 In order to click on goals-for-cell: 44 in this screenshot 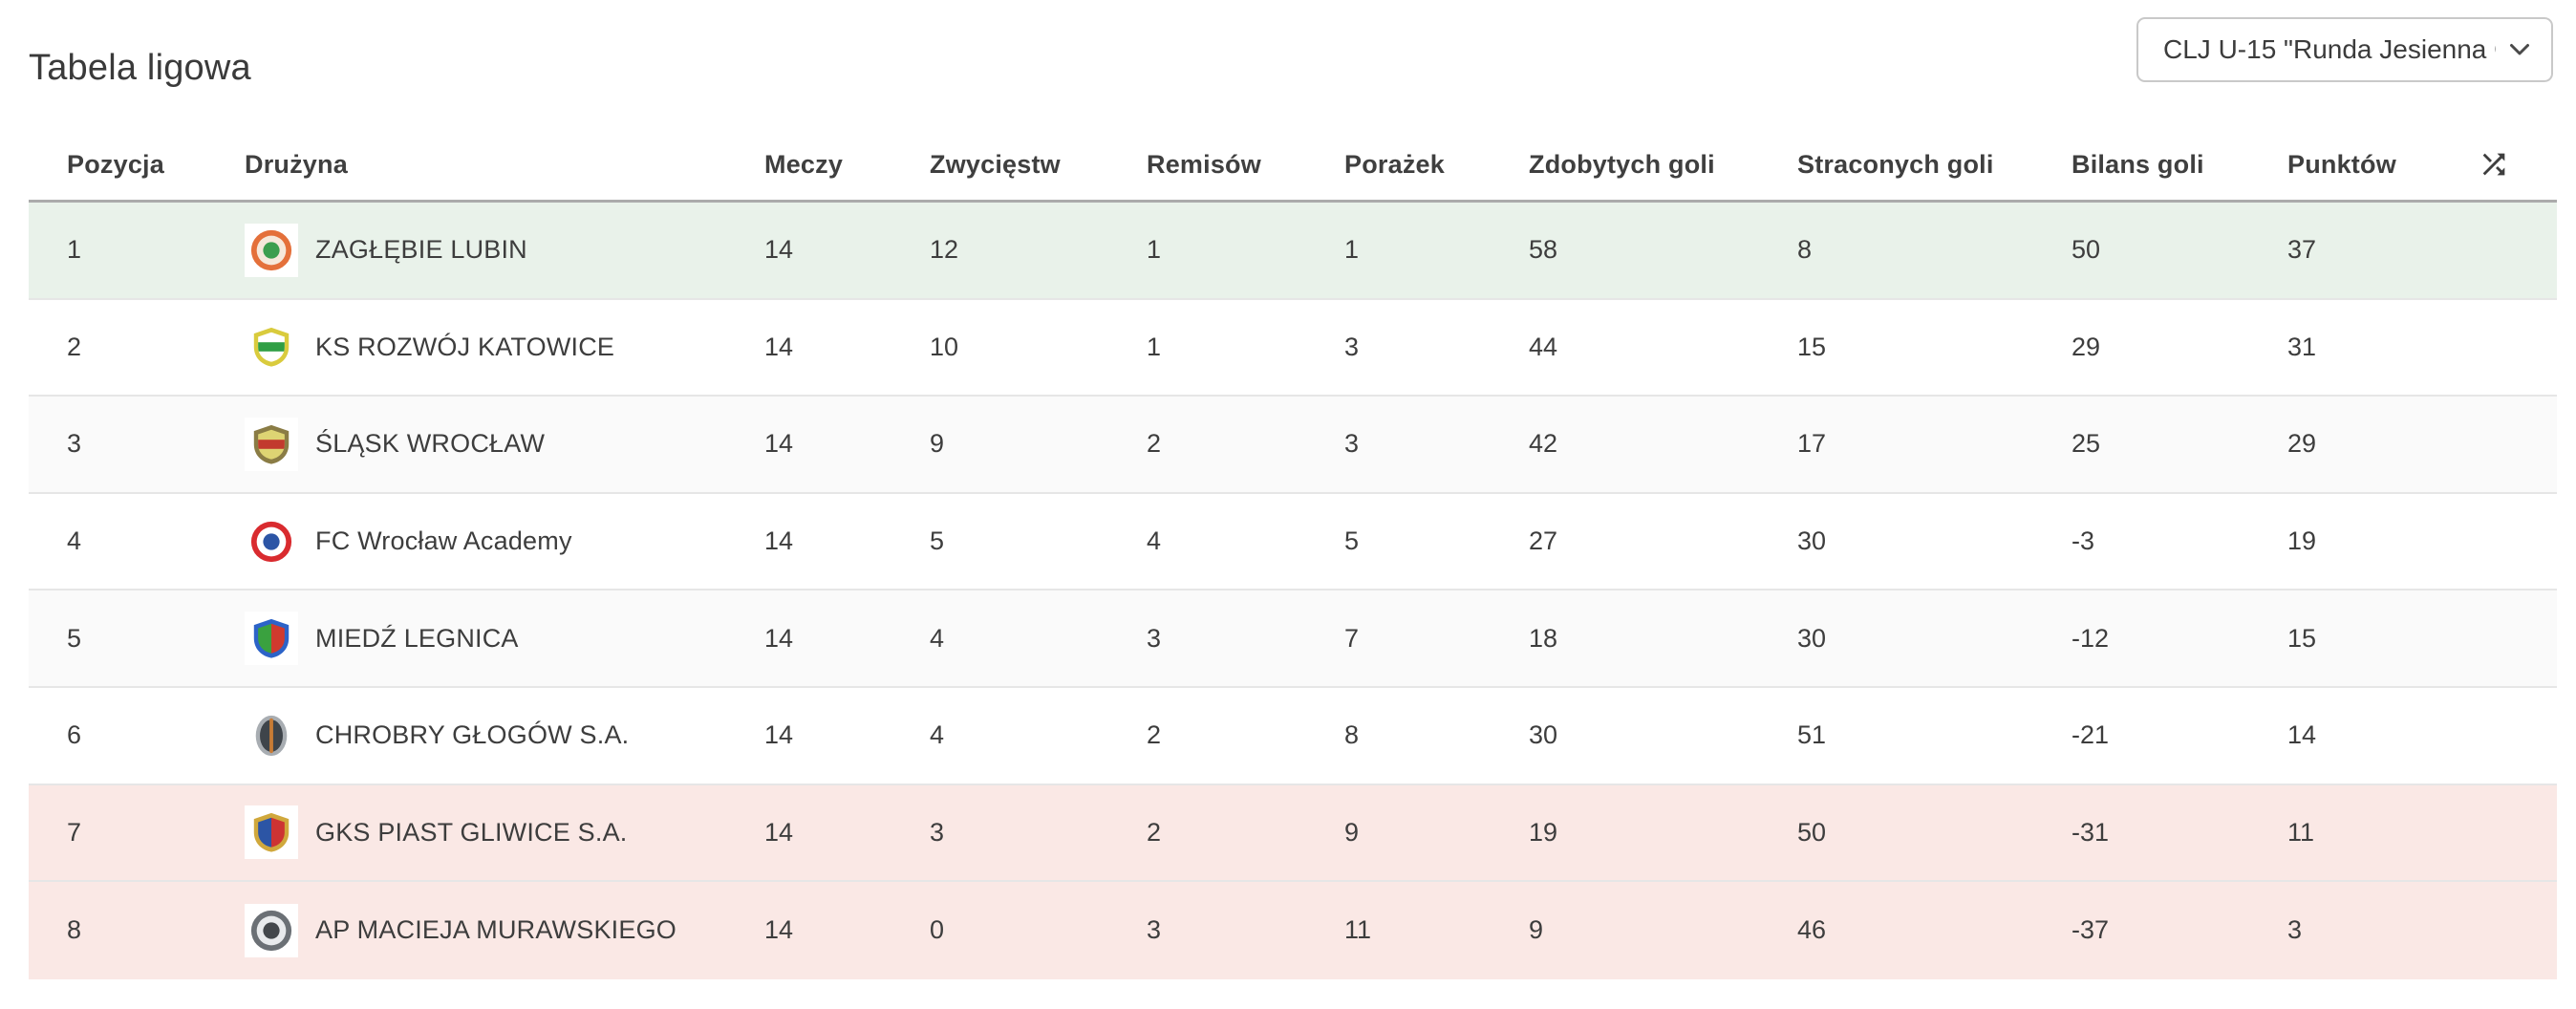, I will do `click(1543, 346)`.